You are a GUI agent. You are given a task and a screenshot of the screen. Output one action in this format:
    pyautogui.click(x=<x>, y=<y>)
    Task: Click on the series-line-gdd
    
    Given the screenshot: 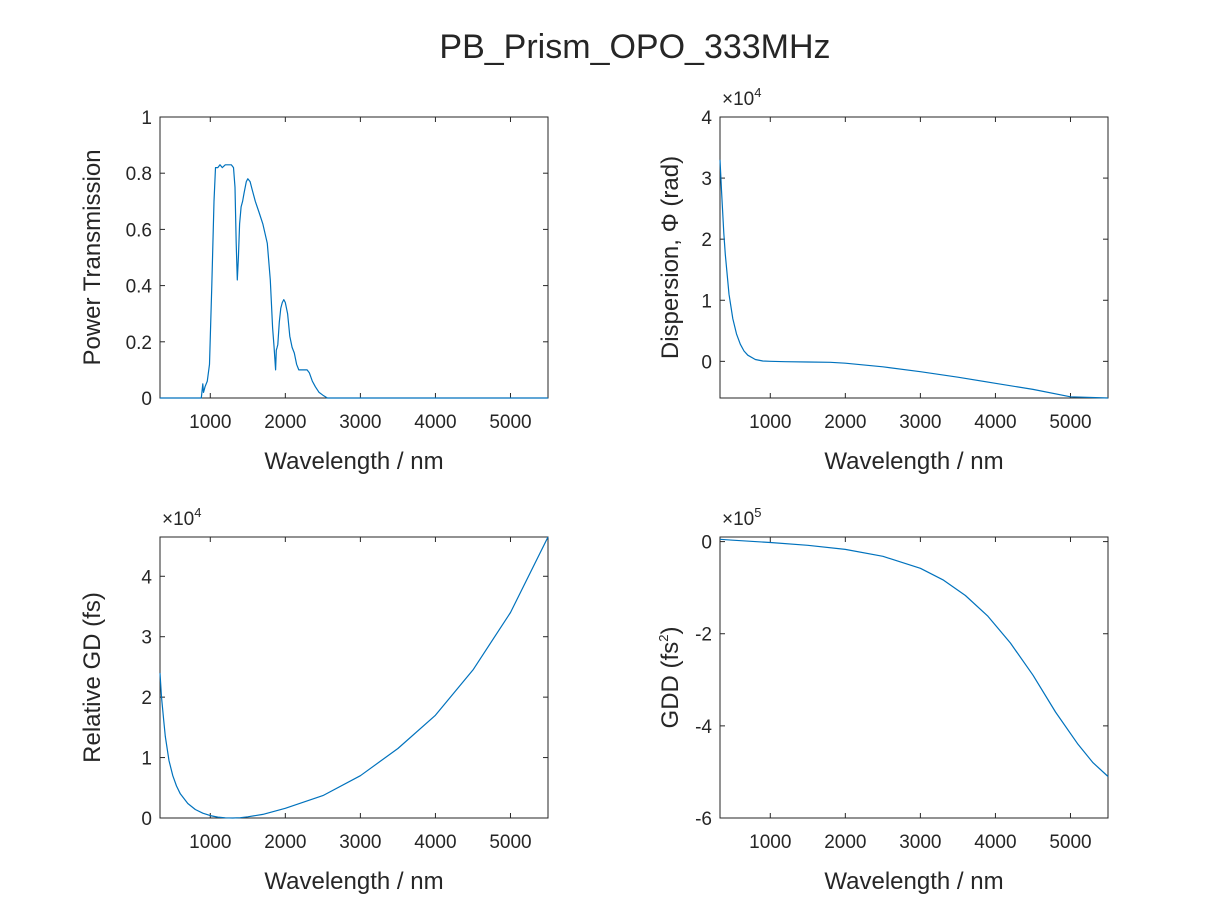 What is the action you would take?
    pyautogui.click(x=914, y=657)
    